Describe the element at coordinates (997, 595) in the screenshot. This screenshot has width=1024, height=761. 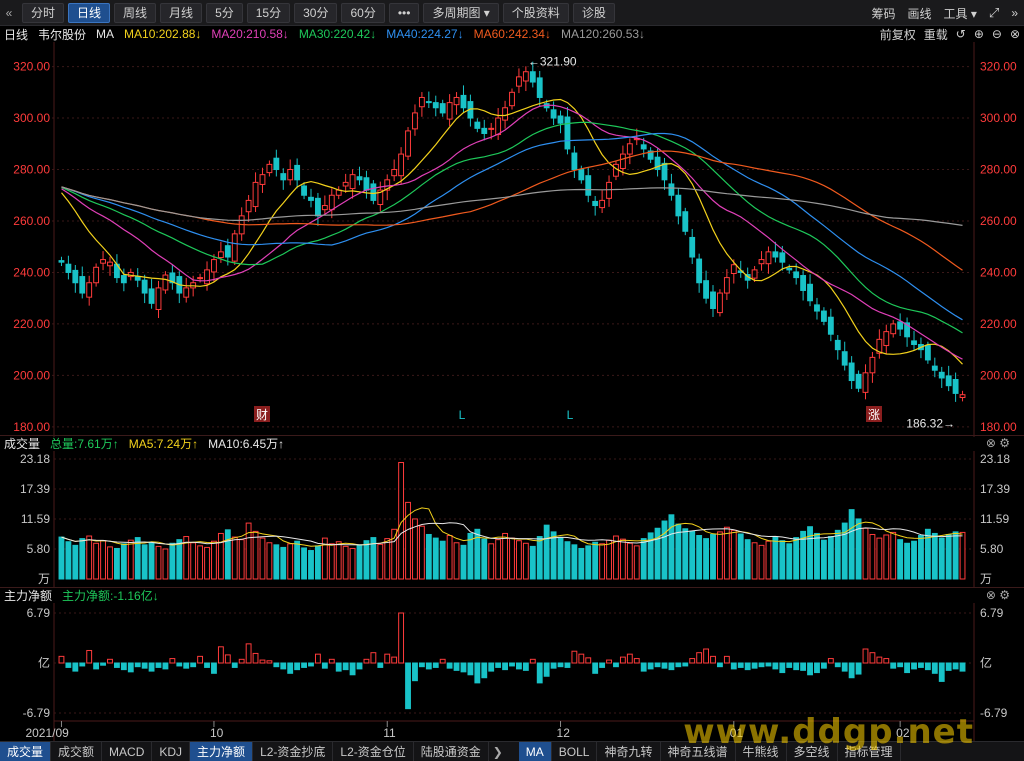
I see `netflow-panel-controls: ⊗ ⚙` at that location.